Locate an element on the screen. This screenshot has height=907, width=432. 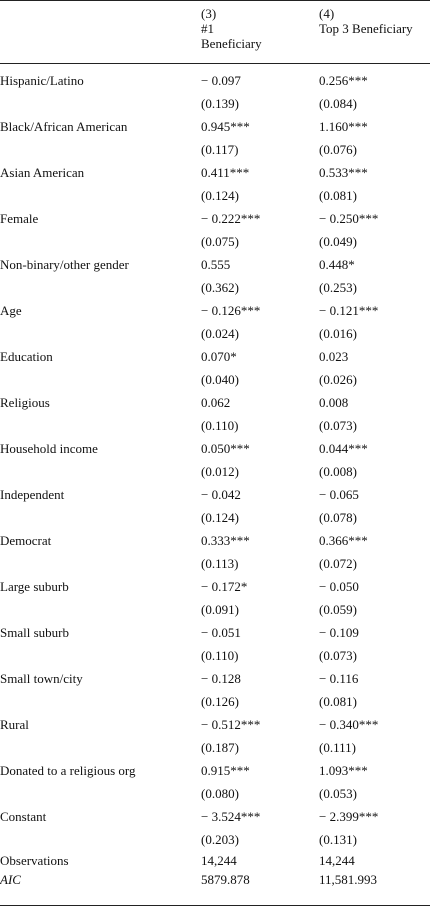
coefficient-row: Small town/city − 0.128 − 0.116 is located at coordinates (215, 678).